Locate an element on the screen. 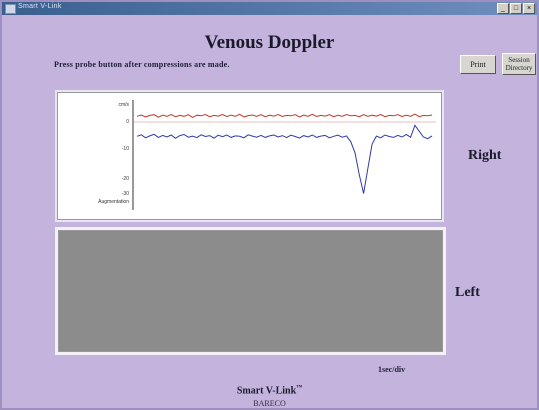 Image resolution: width=539 pixels, height=410 pixels. close-icon: × is located at coordinates (529, 8).